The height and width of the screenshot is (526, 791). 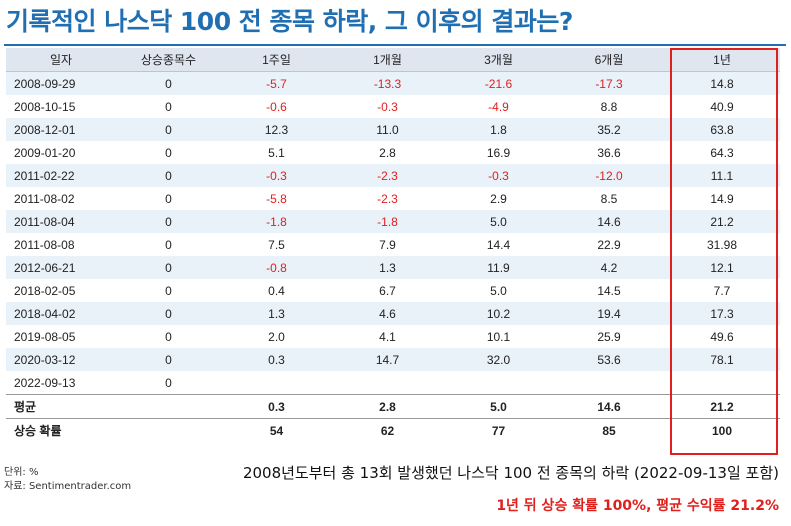 I want to click on table-row: 2018-02-05 0 0.4 6.7 5.0 14.5 7.7, so click(x=393, y=290).